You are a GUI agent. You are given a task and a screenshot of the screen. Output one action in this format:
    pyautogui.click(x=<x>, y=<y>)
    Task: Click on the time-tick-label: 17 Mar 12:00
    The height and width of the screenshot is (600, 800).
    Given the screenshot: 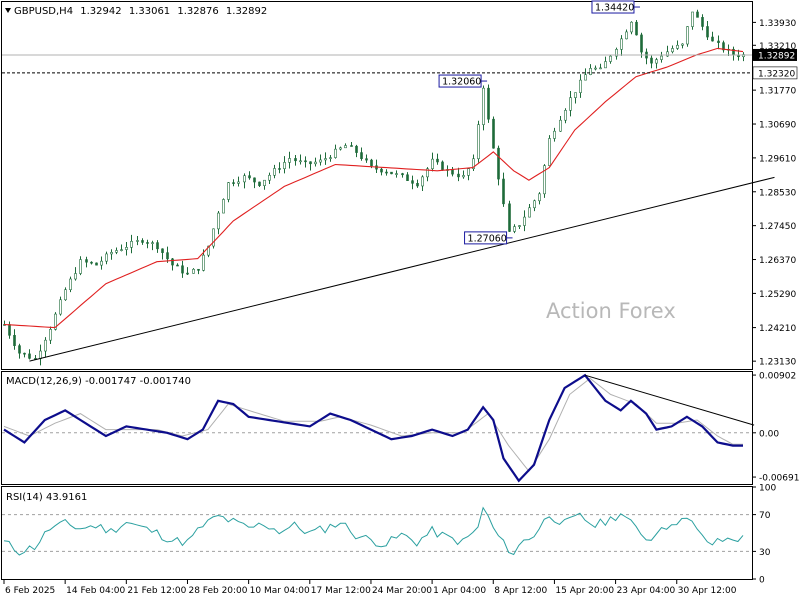 What is the action you would take?
    pyautogui.click(x=341, y=591)
    